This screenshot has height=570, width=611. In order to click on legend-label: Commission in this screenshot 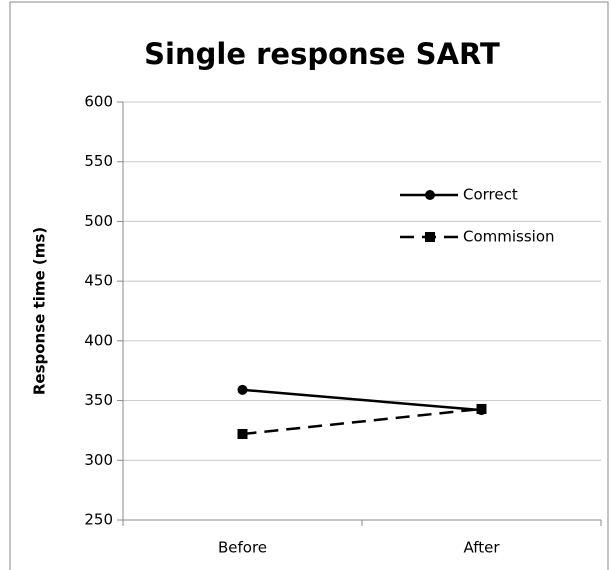, I will do `click(509, 237)`.